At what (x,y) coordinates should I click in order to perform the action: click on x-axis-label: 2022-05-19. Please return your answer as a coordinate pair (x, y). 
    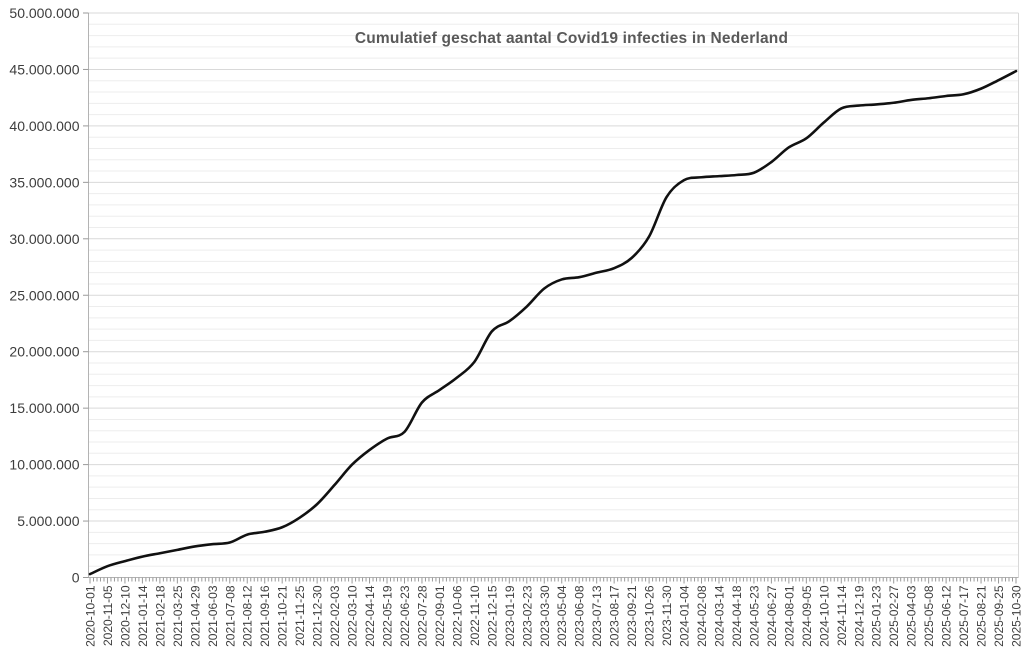
    Looking at the image, I should click on (388, 616).